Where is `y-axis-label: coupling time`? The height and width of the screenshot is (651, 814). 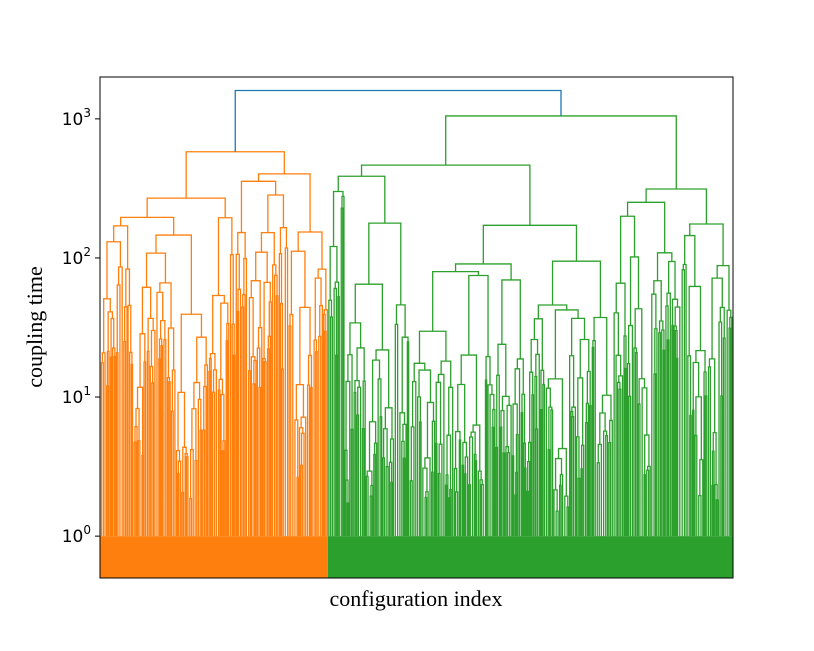
y-axis-label: coupling time is located at coordinates (34, 327).